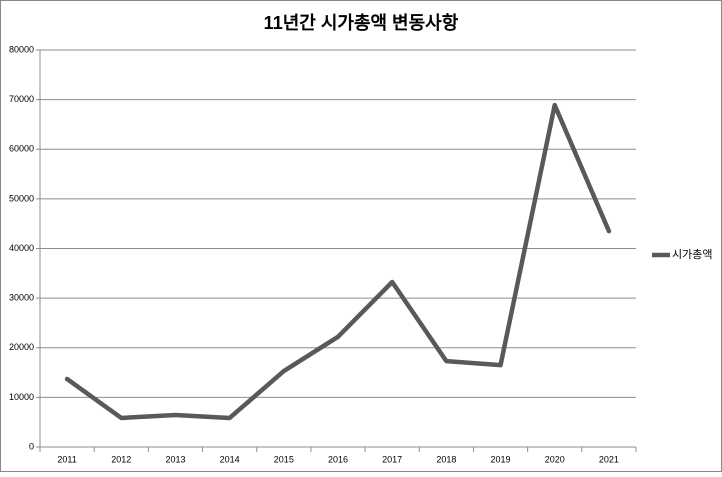 The height and width of the screenshot is (477, 722). I want to click on x-tick-label: 2018, so click(446, 459).